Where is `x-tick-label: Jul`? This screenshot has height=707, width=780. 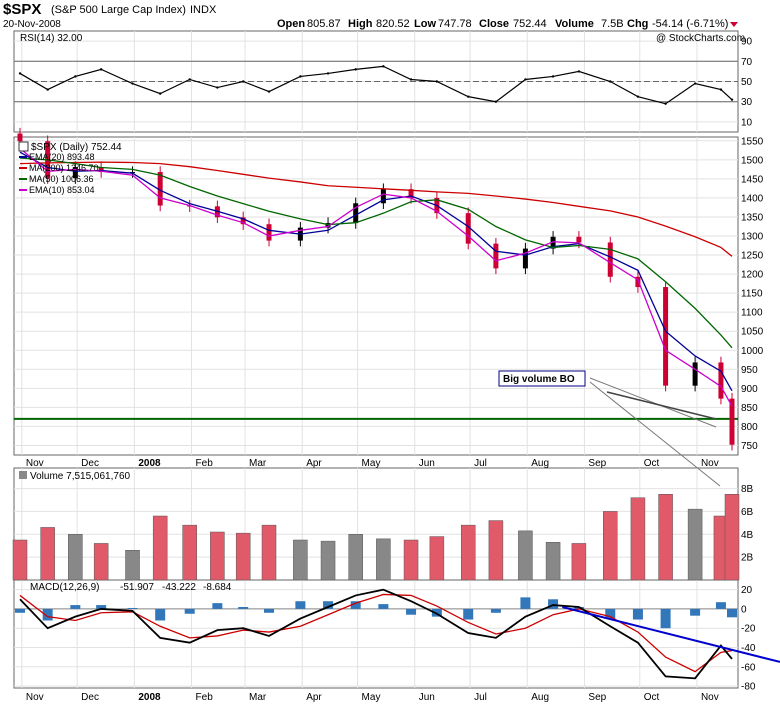
x-tick-label: Jul is located at coordinates (480, 697).